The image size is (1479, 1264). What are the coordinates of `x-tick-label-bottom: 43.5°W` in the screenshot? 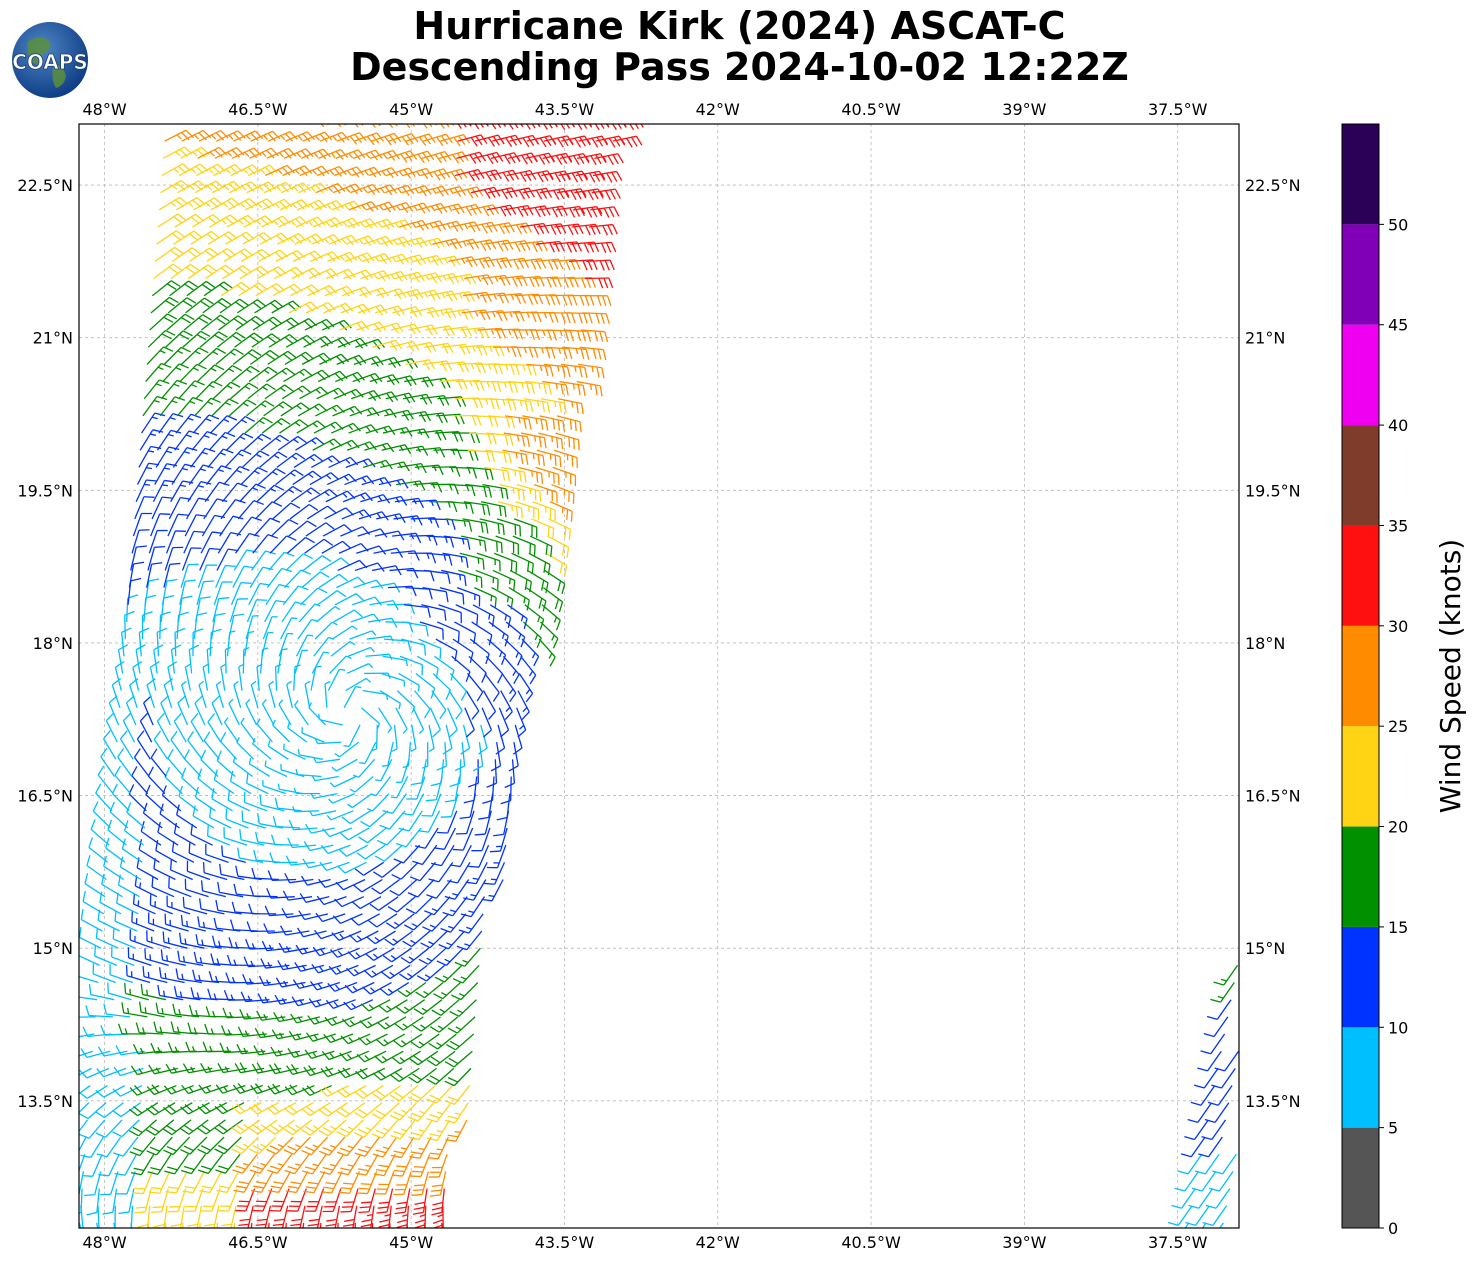 It's located at (565, 1242).